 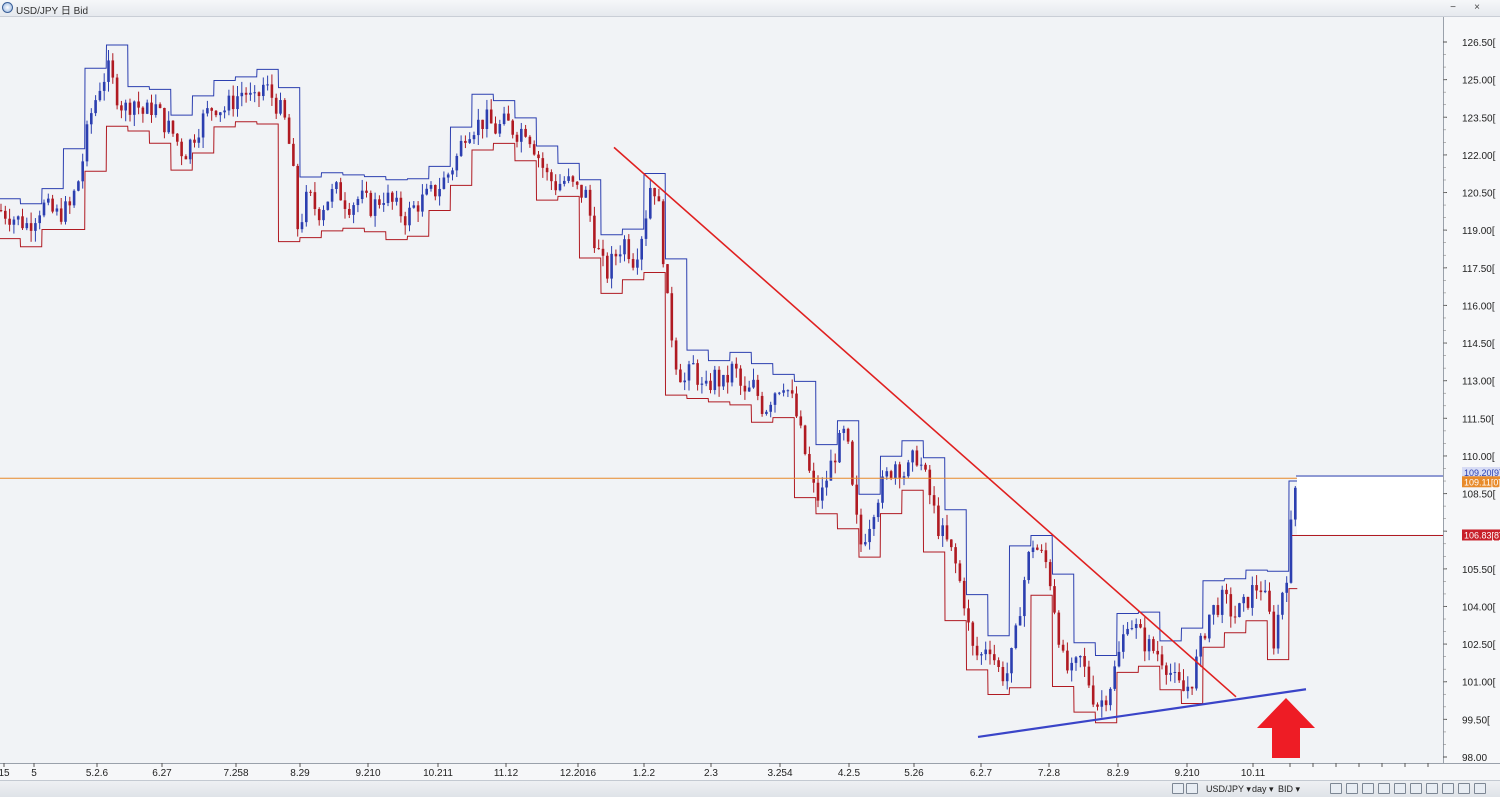 What do you see at coordinates (1178, 788) in the screenshot?
I see `scroll-left-icon` at bounding box center [1178, 788].